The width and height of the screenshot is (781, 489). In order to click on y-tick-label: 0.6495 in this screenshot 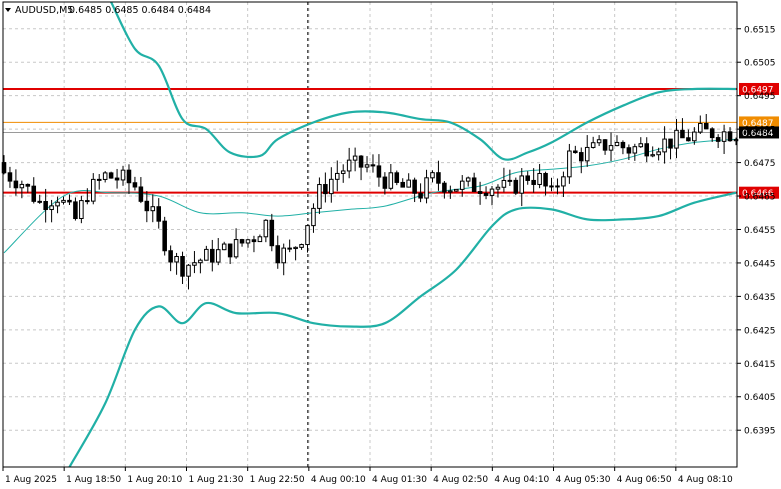, I will do `click(760, 97)`.